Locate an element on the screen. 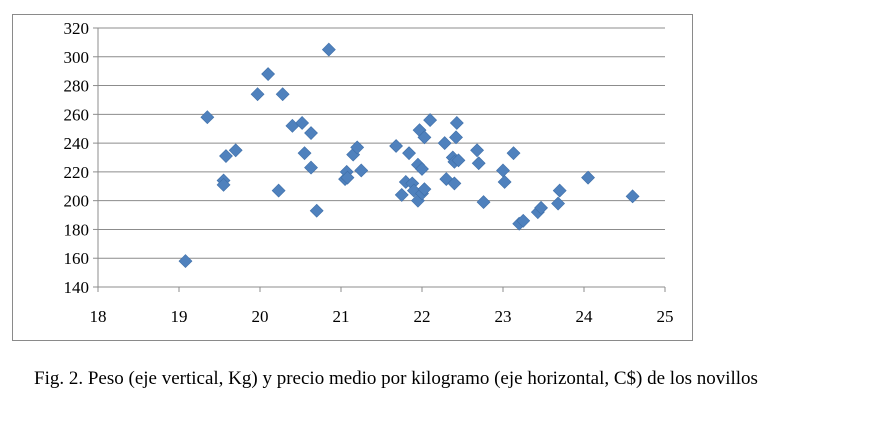  y-tick-label: 160 is located at coordinates (77, 258).